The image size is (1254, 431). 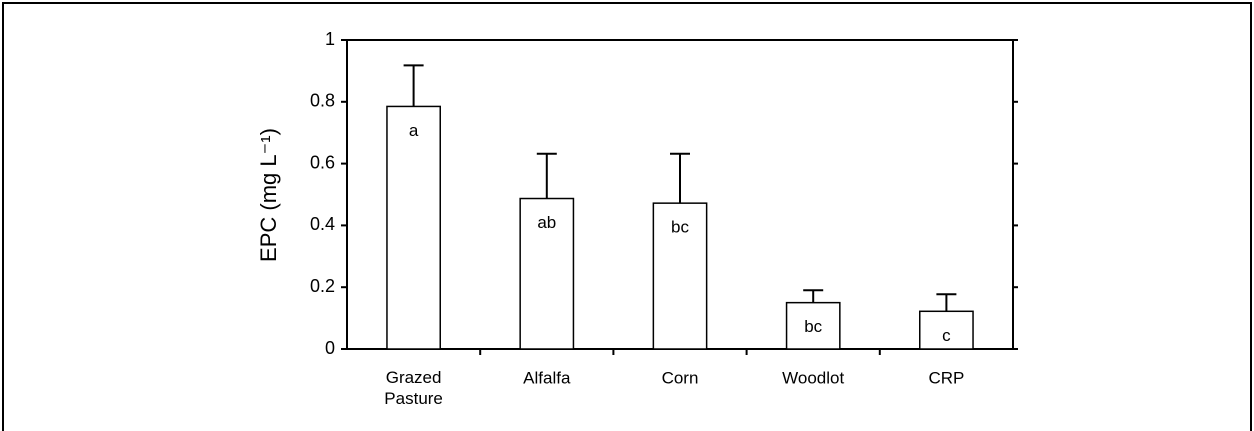 I want to click on y-axis-label: EPC (mg L⁻¹), so click(x=268, y=195).